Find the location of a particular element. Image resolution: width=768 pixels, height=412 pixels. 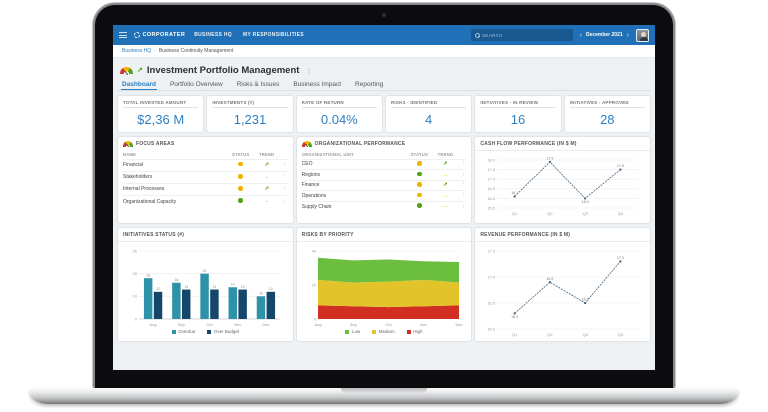

title-kebab-menu-icon: ⋮ is located at coordinates (309, 71).